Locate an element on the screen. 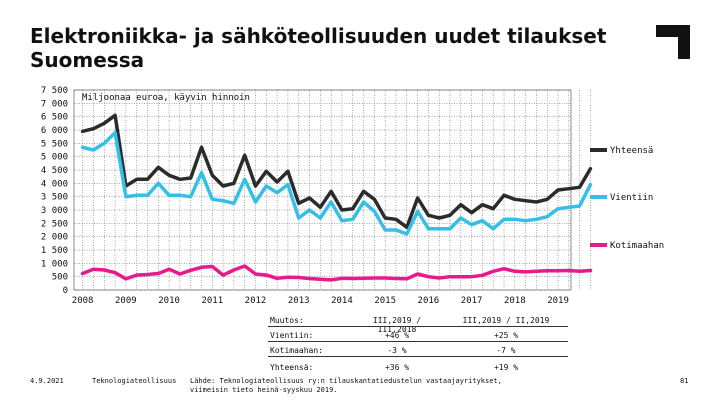 The image size is (720, 405). x-tick-label: 2008 is located at coordinates (83, 301).